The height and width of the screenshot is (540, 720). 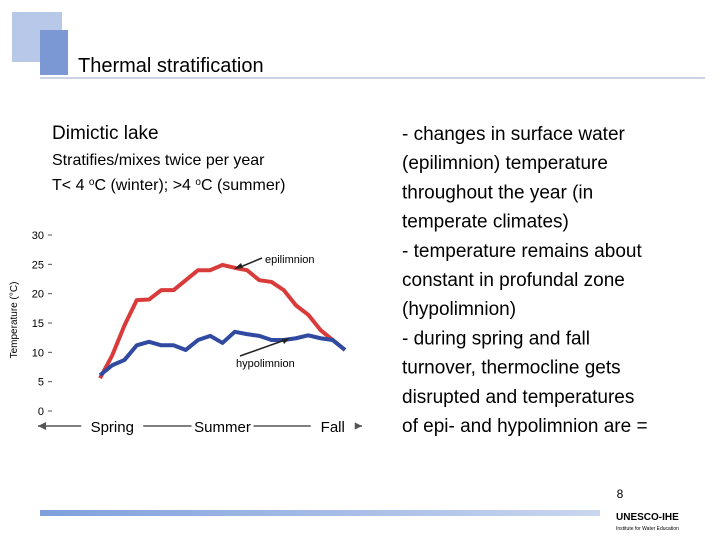 What do you see at coordinates (38, 324) in the screenshot?
I see `y-tick-label: 15` at bounding box center [38, 324].